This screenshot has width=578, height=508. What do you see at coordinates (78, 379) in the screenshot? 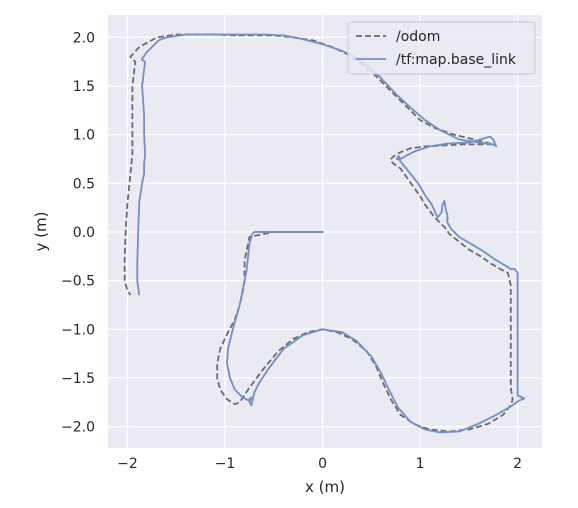
I see `y-tick-label: −1.5` at bounding box center [78, 379].